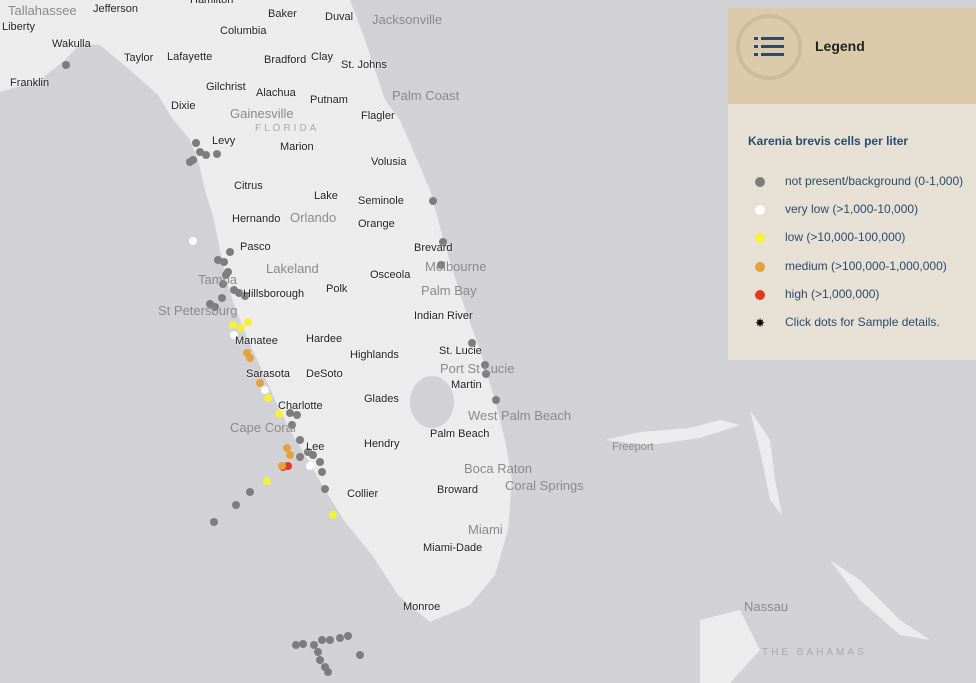 This screenshot has width=976, height=683. What do you see at coordinates (485, 529) in the screenshot?
I see `city-label: Miami` at bounding box center [485, 529].